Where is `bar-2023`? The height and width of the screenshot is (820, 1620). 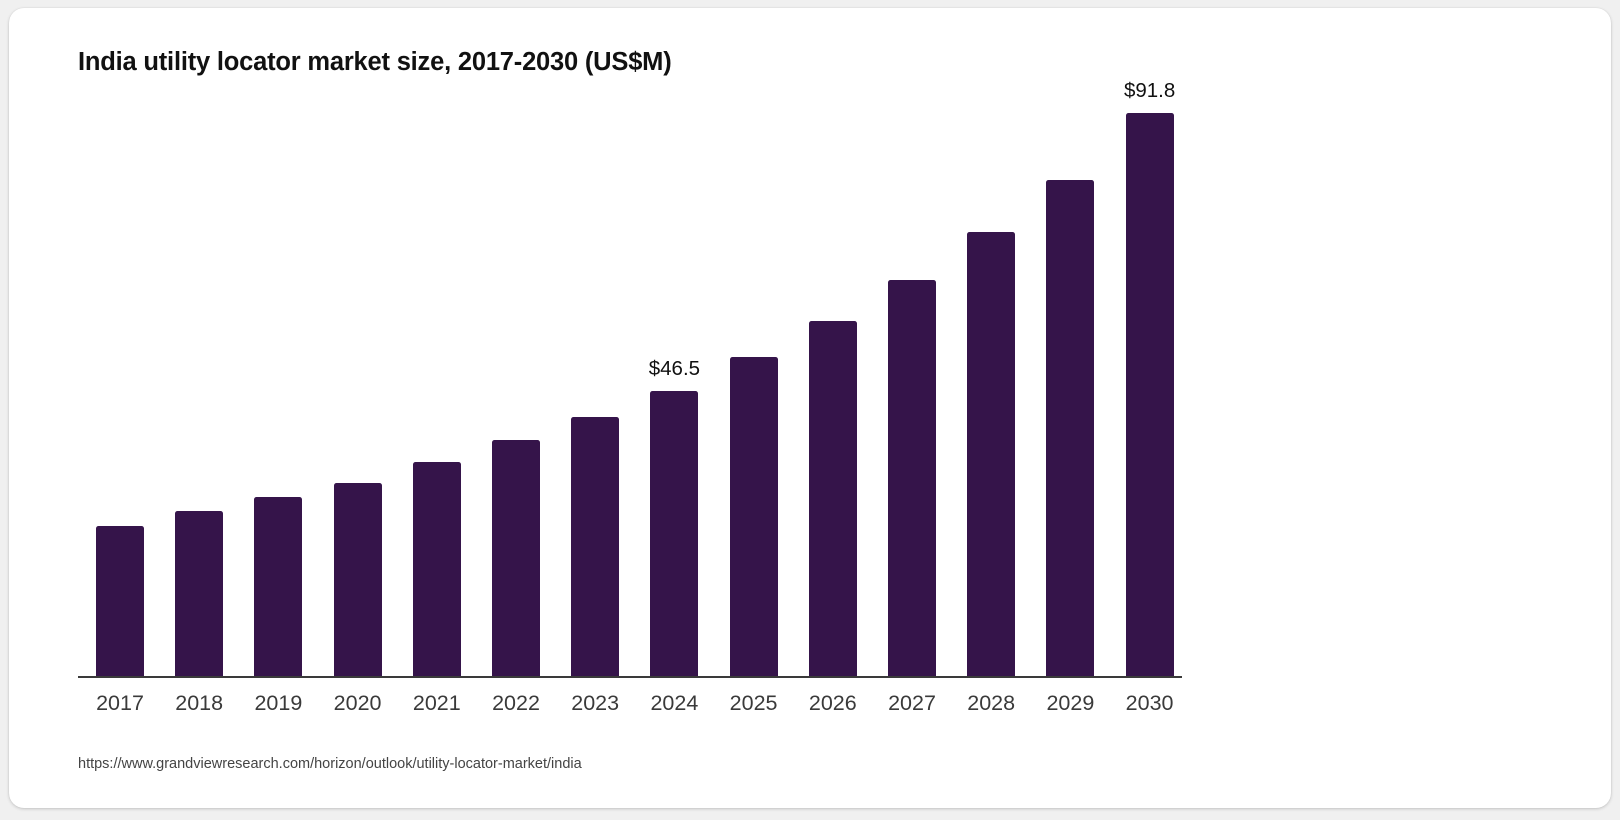
bar-2023 is located at coordinates (595, 546).